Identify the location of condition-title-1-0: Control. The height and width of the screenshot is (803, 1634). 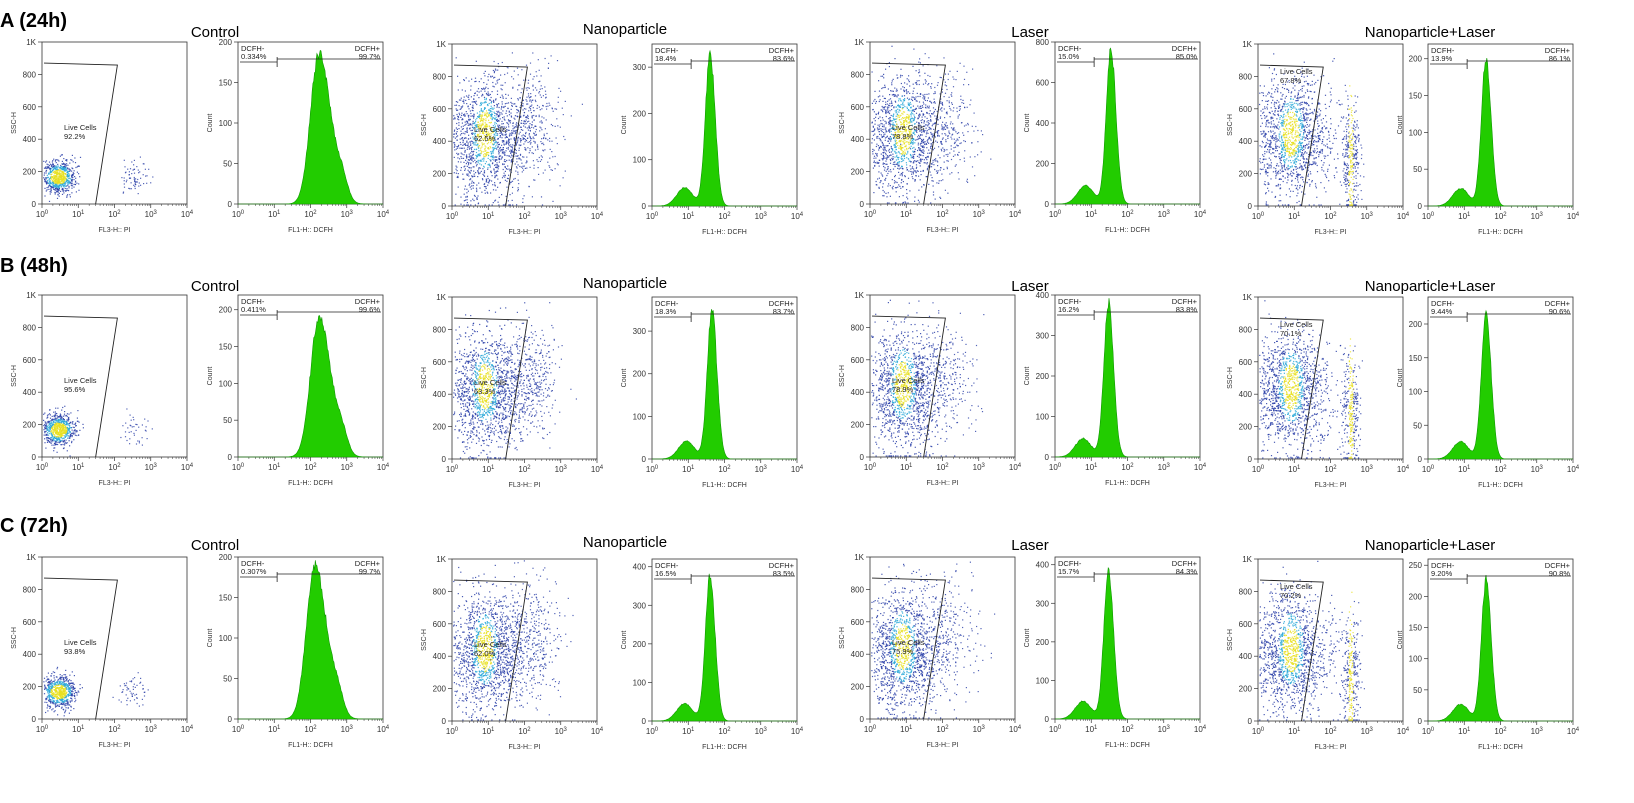
(215, 286).